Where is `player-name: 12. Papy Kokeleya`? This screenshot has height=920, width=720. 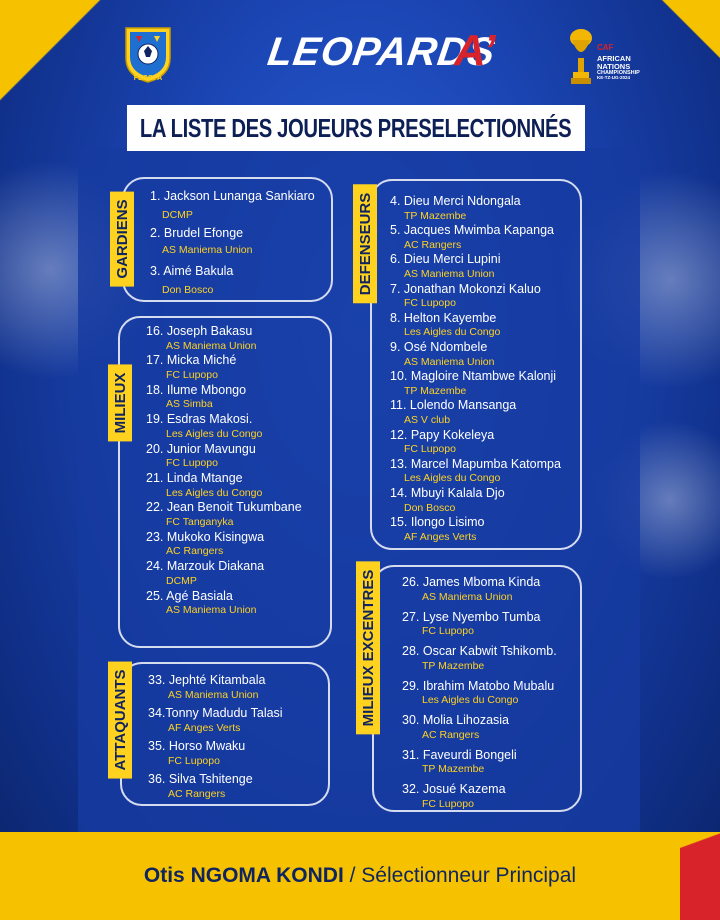
player-name: 12. Papy Kokeleya is located at coordinates (442, 434).